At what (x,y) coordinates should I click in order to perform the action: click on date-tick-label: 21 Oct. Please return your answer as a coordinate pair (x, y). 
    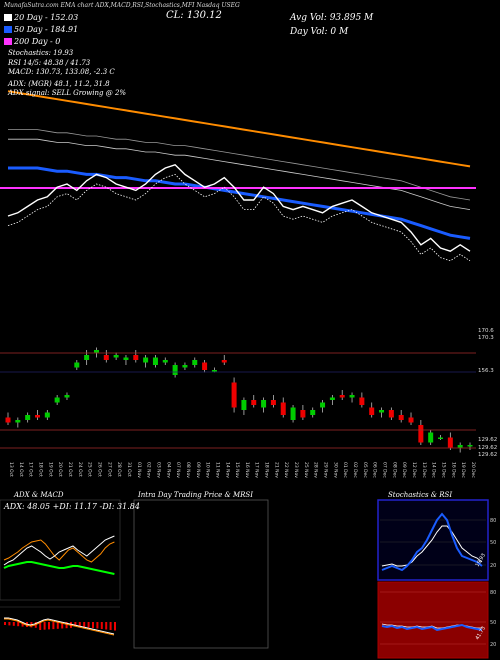
    Looking at the image, I should click on (70, 469).